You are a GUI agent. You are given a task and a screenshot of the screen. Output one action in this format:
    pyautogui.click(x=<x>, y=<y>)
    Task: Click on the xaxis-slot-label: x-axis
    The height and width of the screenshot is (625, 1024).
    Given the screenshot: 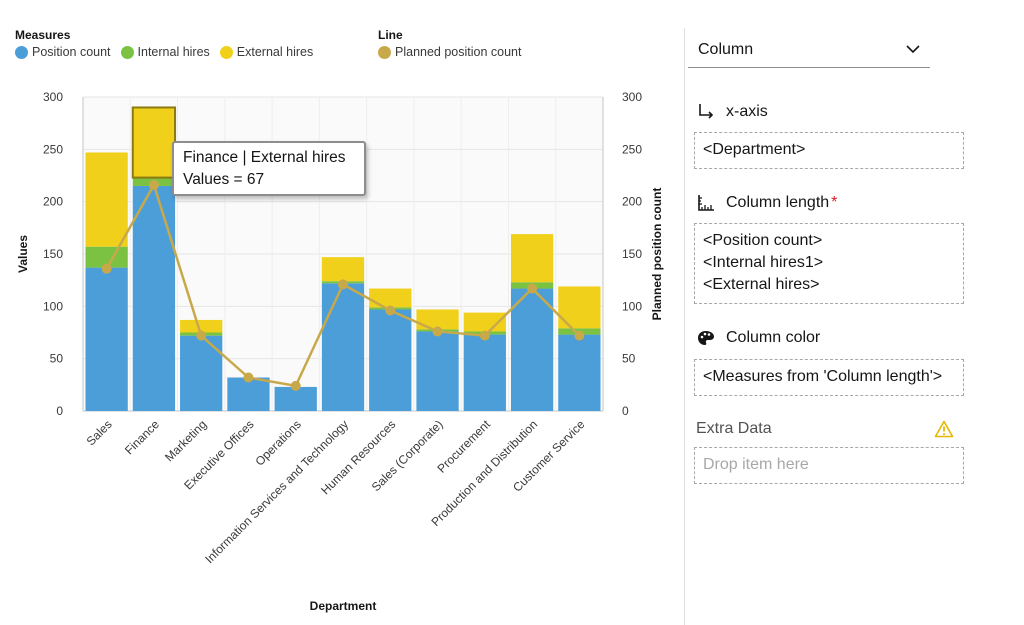 What is the action you would take?
    pyautogui.click(x=732, y=112)
    